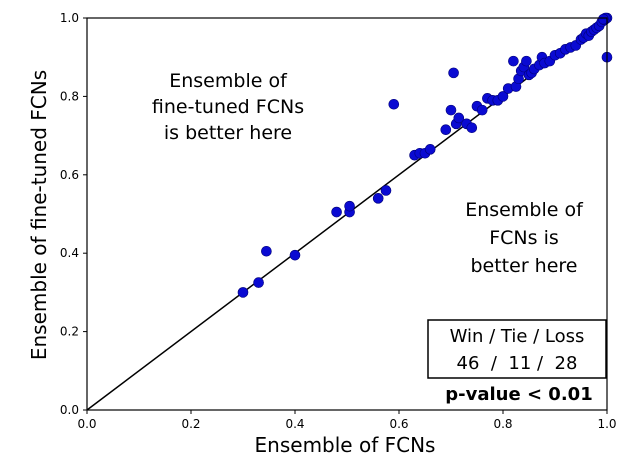 The image size is (640, 465). What do you see at coordinates (86, 424) in the screenshot?
I see `x-tick-label: 0.0` at bounding box center [86, 424].